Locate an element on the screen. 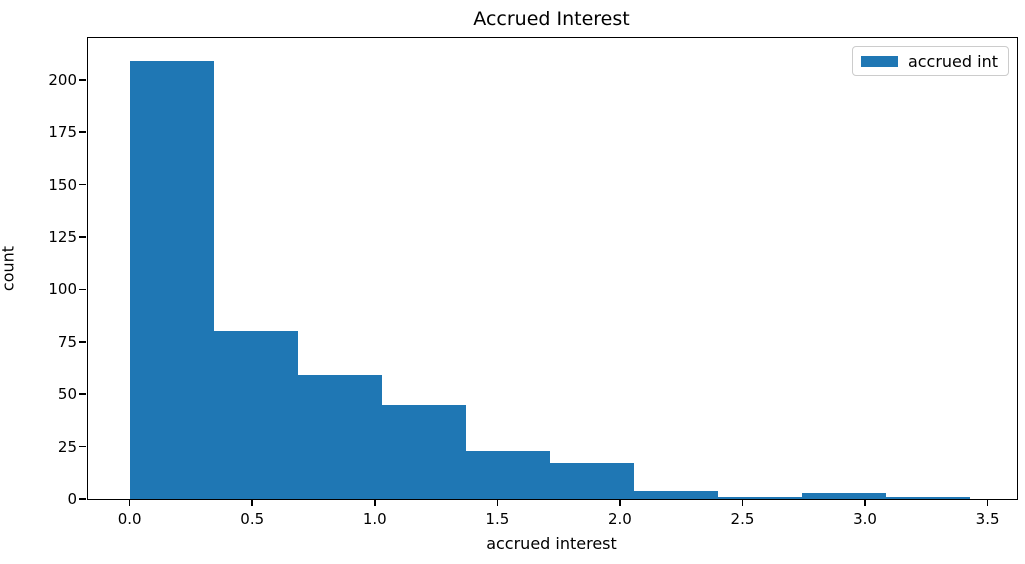  x-tick-label: 3.5 is located at coordinates (987, 519).